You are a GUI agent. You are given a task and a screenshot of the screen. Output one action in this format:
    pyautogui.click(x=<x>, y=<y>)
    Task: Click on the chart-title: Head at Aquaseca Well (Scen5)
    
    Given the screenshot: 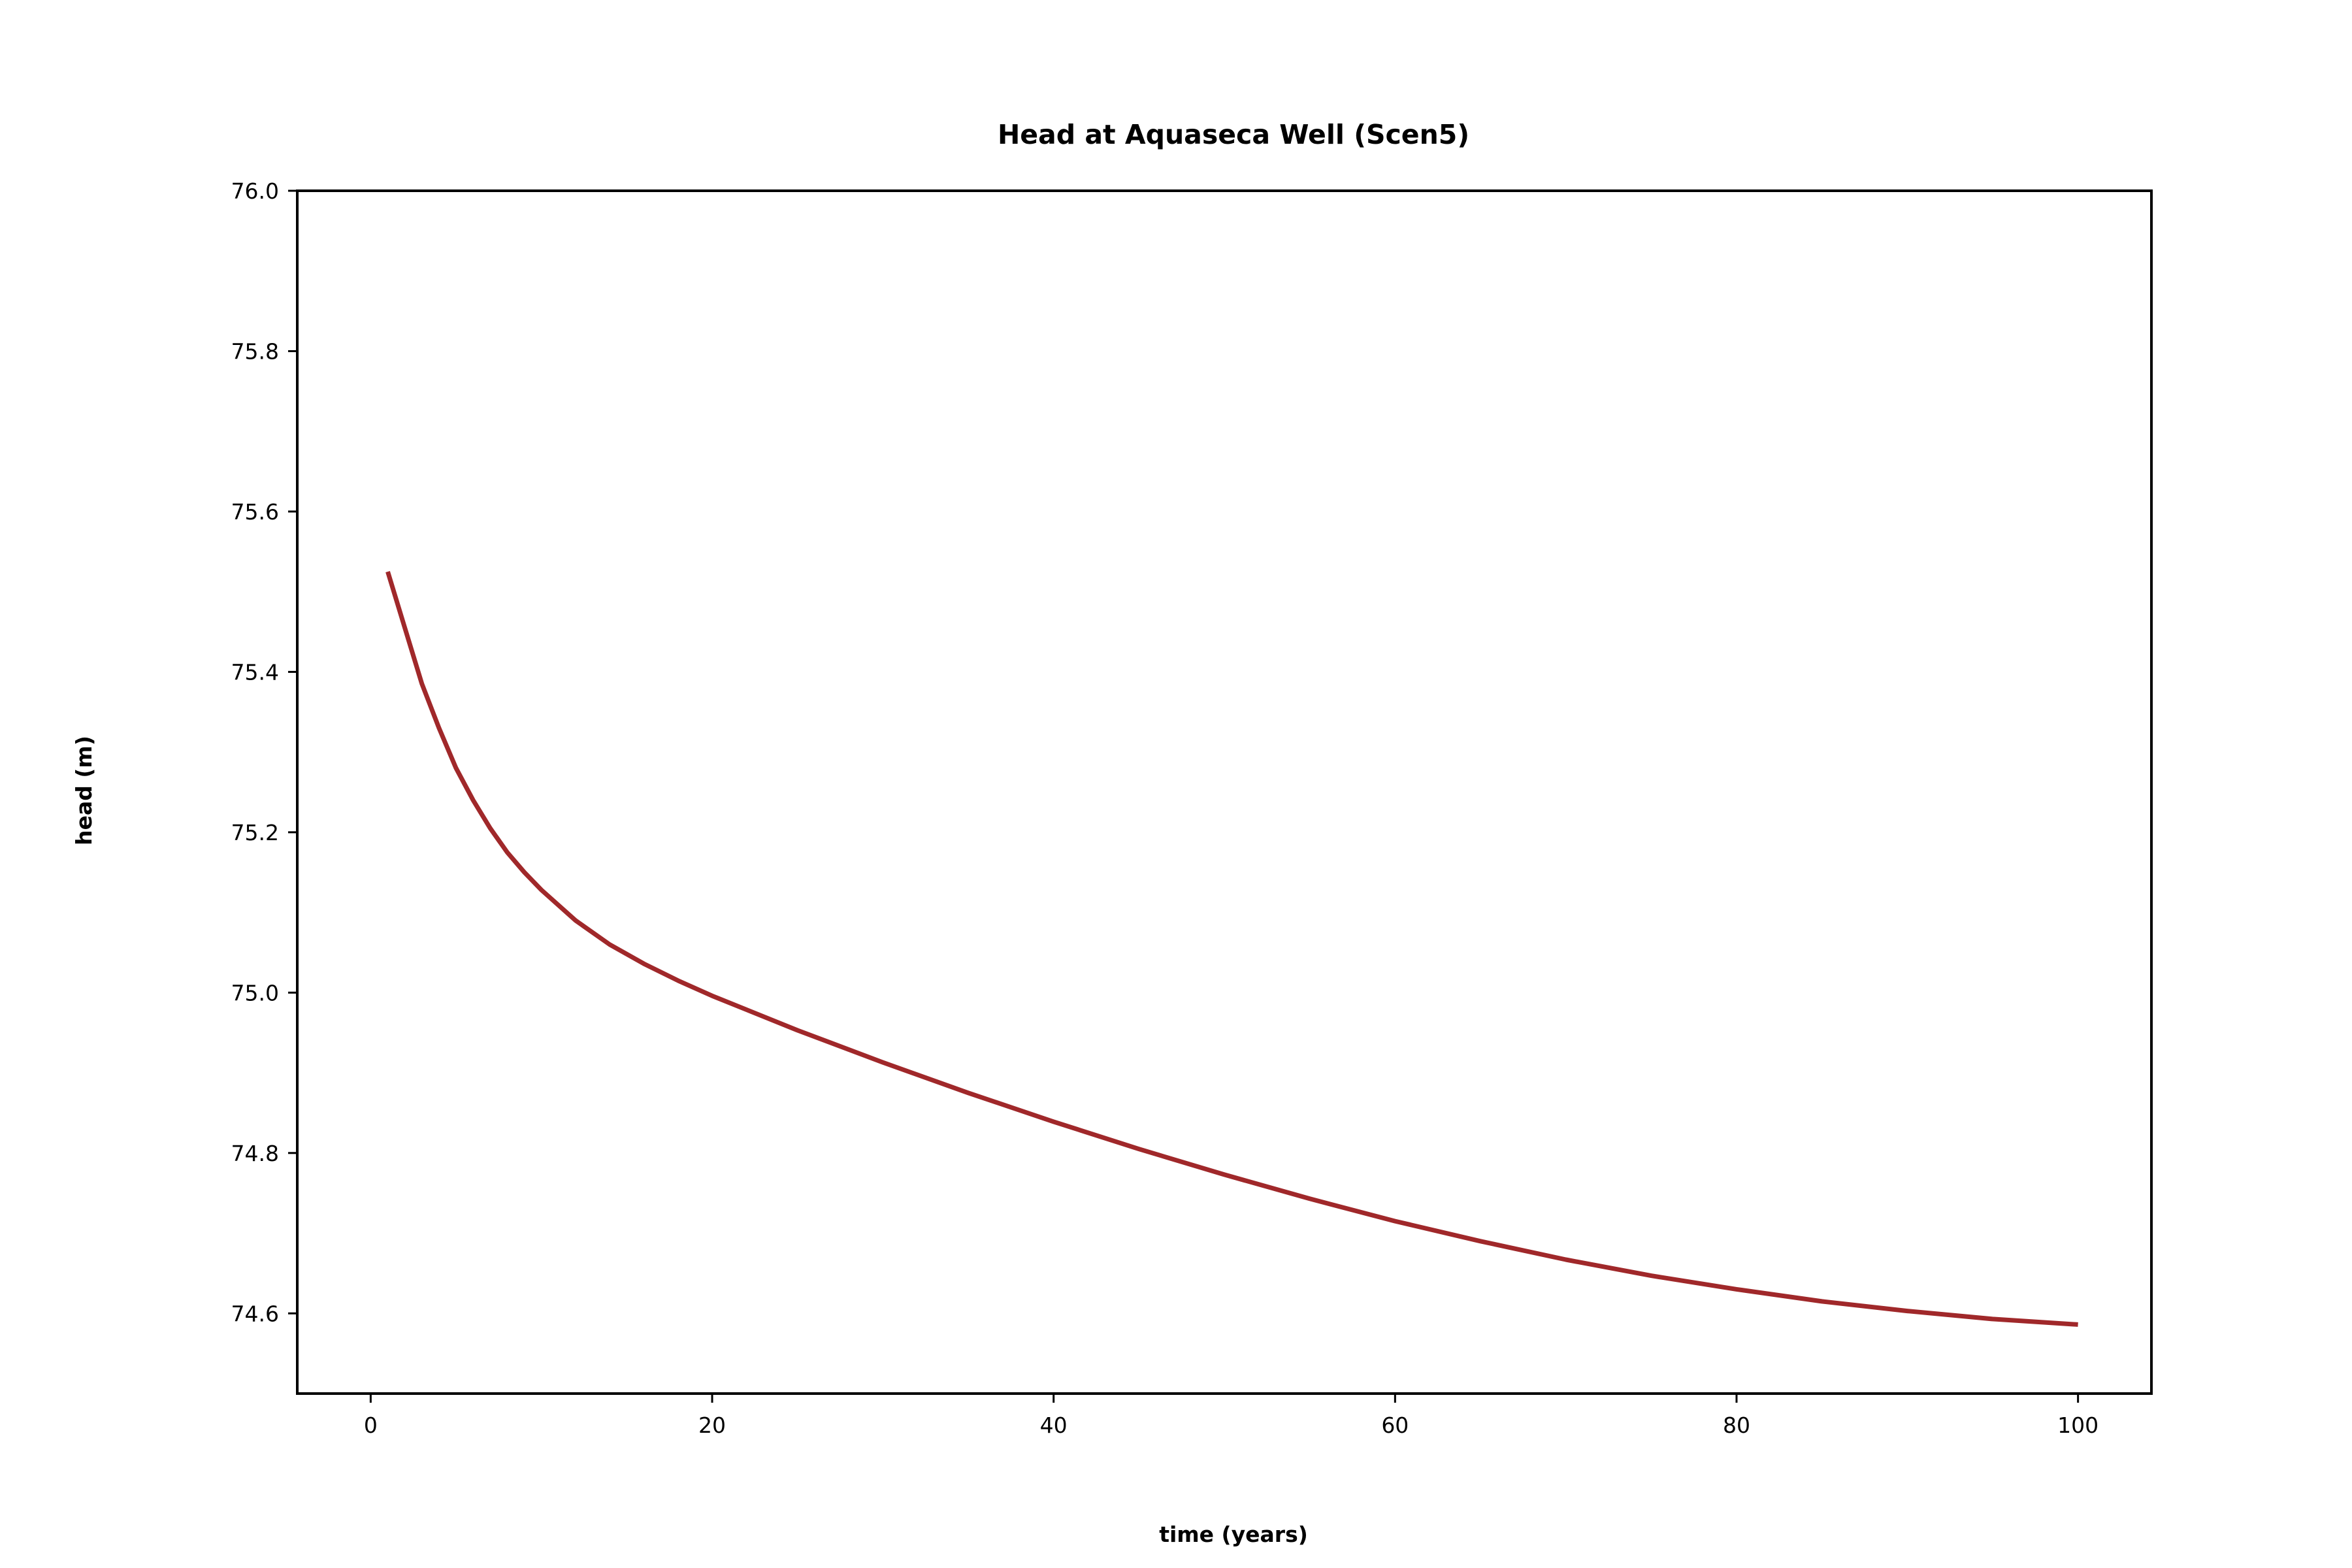 What is the action you would take?
    pyautogui.click(x=1233, y=134)
    